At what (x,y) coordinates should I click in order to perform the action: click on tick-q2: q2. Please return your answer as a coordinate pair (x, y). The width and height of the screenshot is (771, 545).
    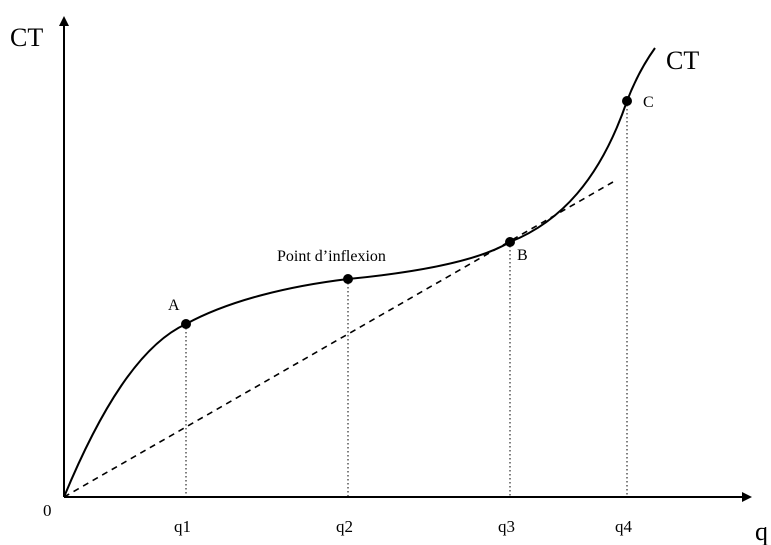
    Looking at the image, I should click on (344, 526).